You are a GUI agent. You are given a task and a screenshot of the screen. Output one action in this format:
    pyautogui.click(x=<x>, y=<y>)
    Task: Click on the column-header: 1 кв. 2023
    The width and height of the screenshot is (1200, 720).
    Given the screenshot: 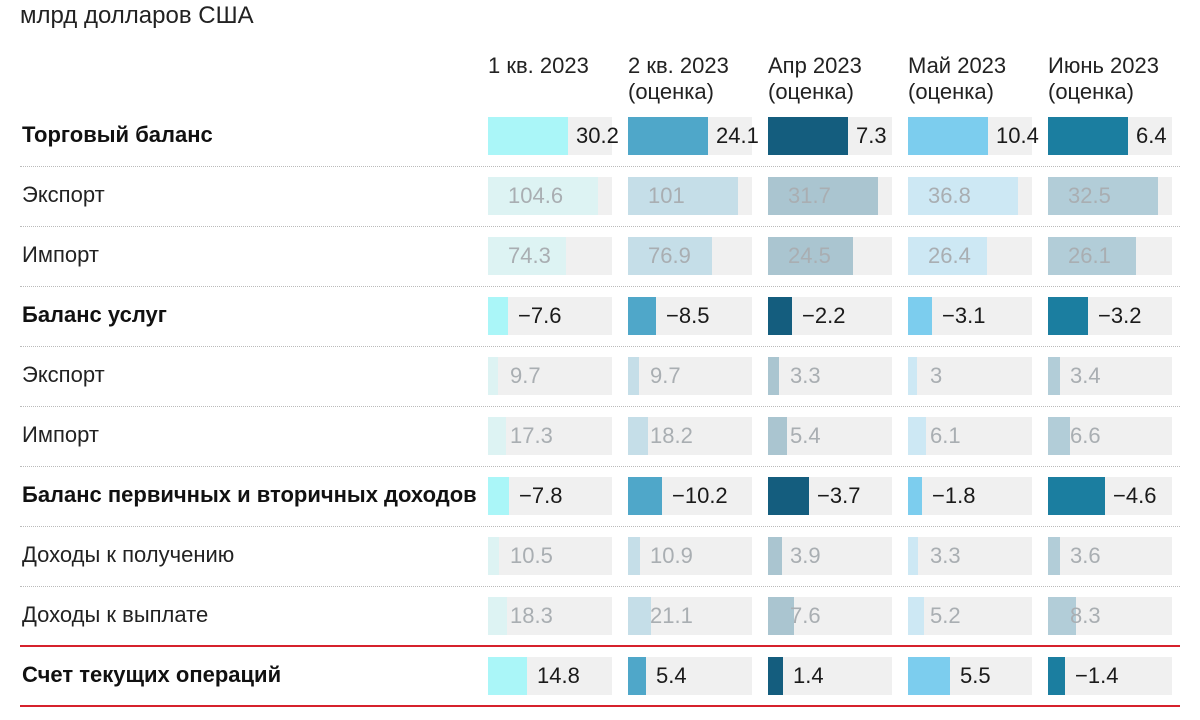 What is the action you would take?
    pyautogui.click(x=538, y=66)
    